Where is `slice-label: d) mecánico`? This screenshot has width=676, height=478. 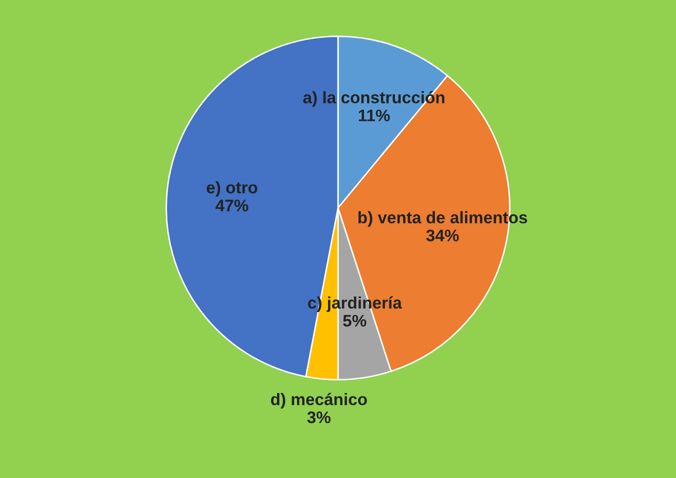
slice-label: d) mecánico is located at coordinates (319, 400).